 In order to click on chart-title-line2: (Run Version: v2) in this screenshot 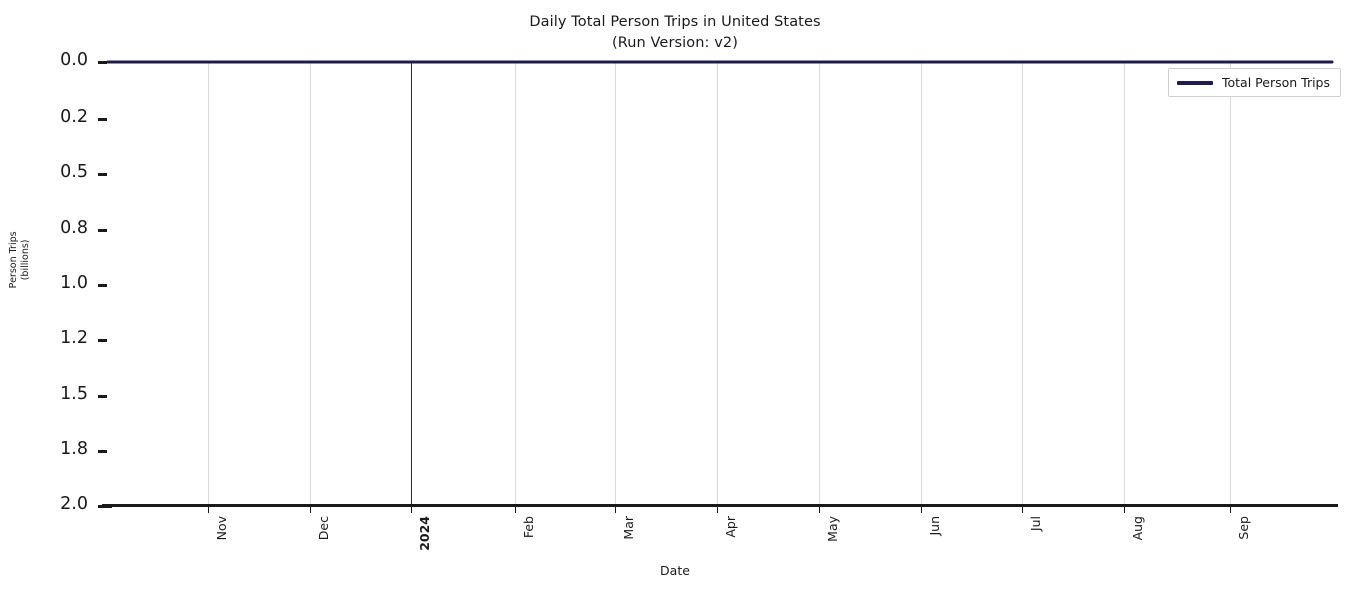, I will do `click(675, 43)`.